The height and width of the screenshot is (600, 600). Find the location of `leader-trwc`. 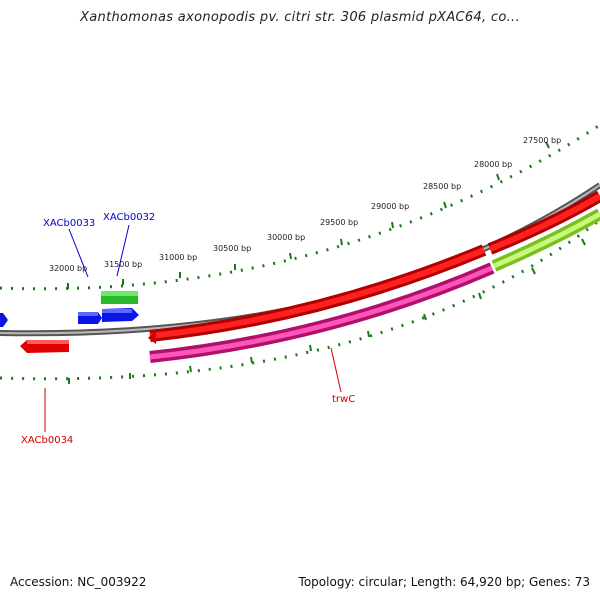

leader-trwc is located at coordinates (336, 370).